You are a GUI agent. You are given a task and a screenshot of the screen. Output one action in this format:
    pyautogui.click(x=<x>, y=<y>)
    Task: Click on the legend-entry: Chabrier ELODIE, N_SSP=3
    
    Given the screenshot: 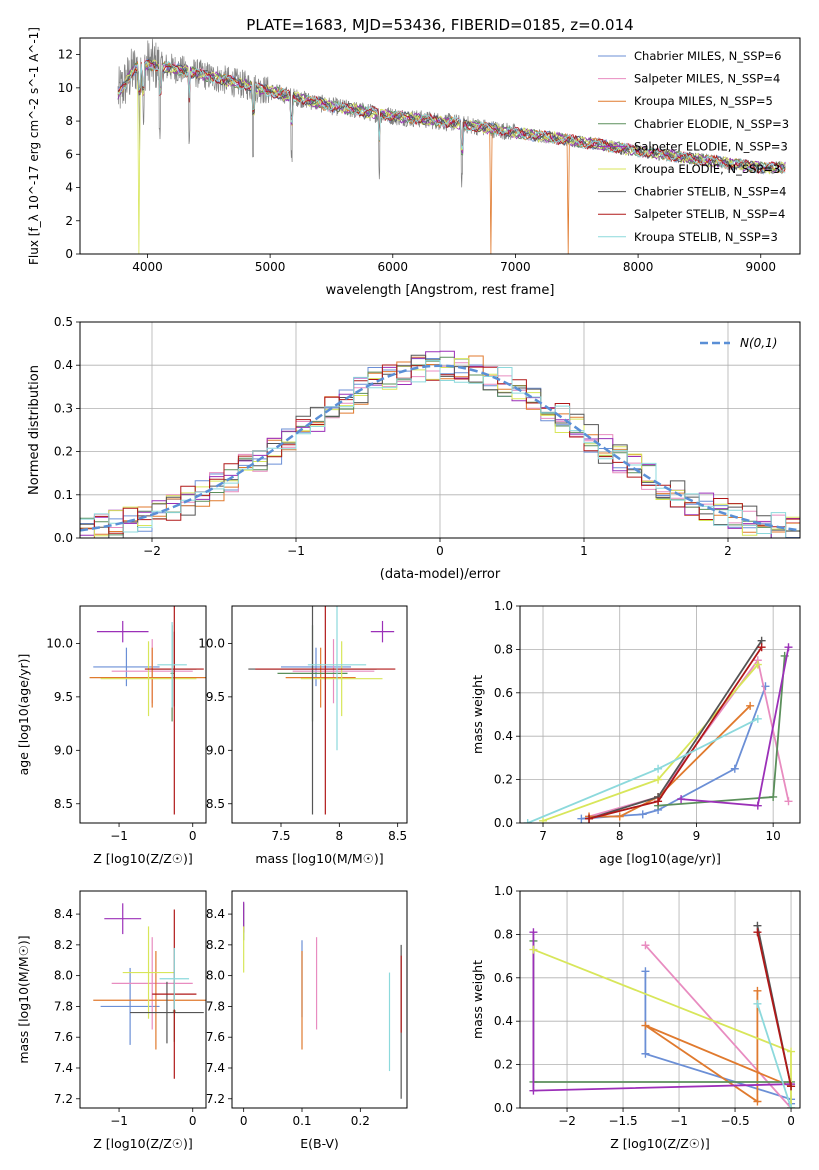 What is the action you would take?
    pyautogui.click(x=711, y=124)
    